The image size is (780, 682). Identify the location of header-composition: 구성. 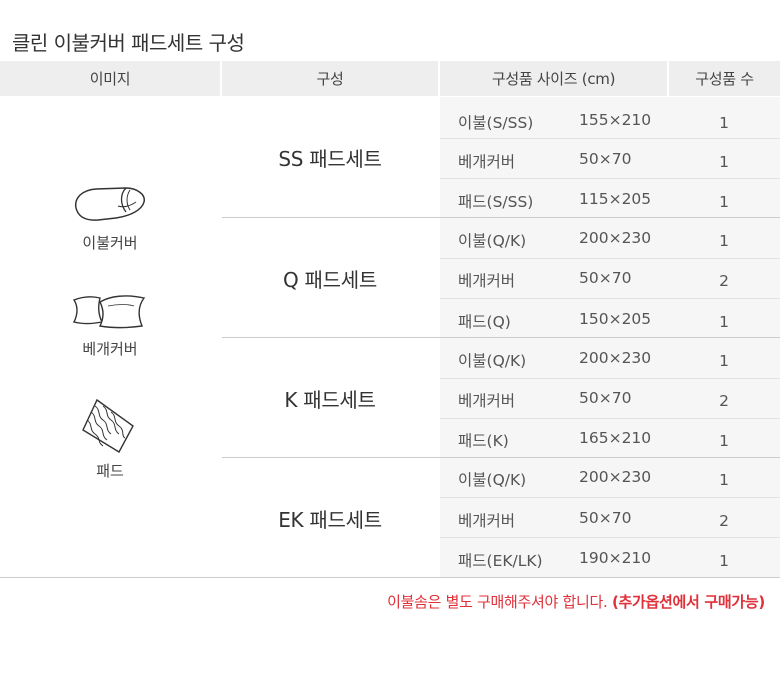
(330, 78).